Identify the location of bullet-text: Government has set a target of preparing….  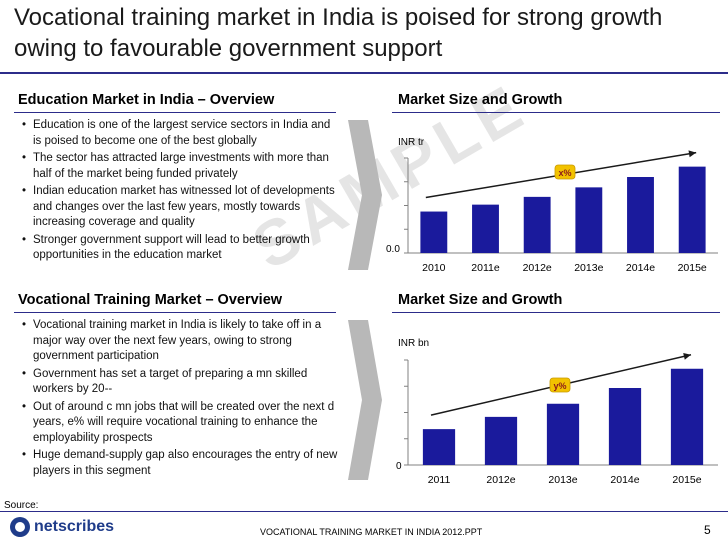
(170, 381).